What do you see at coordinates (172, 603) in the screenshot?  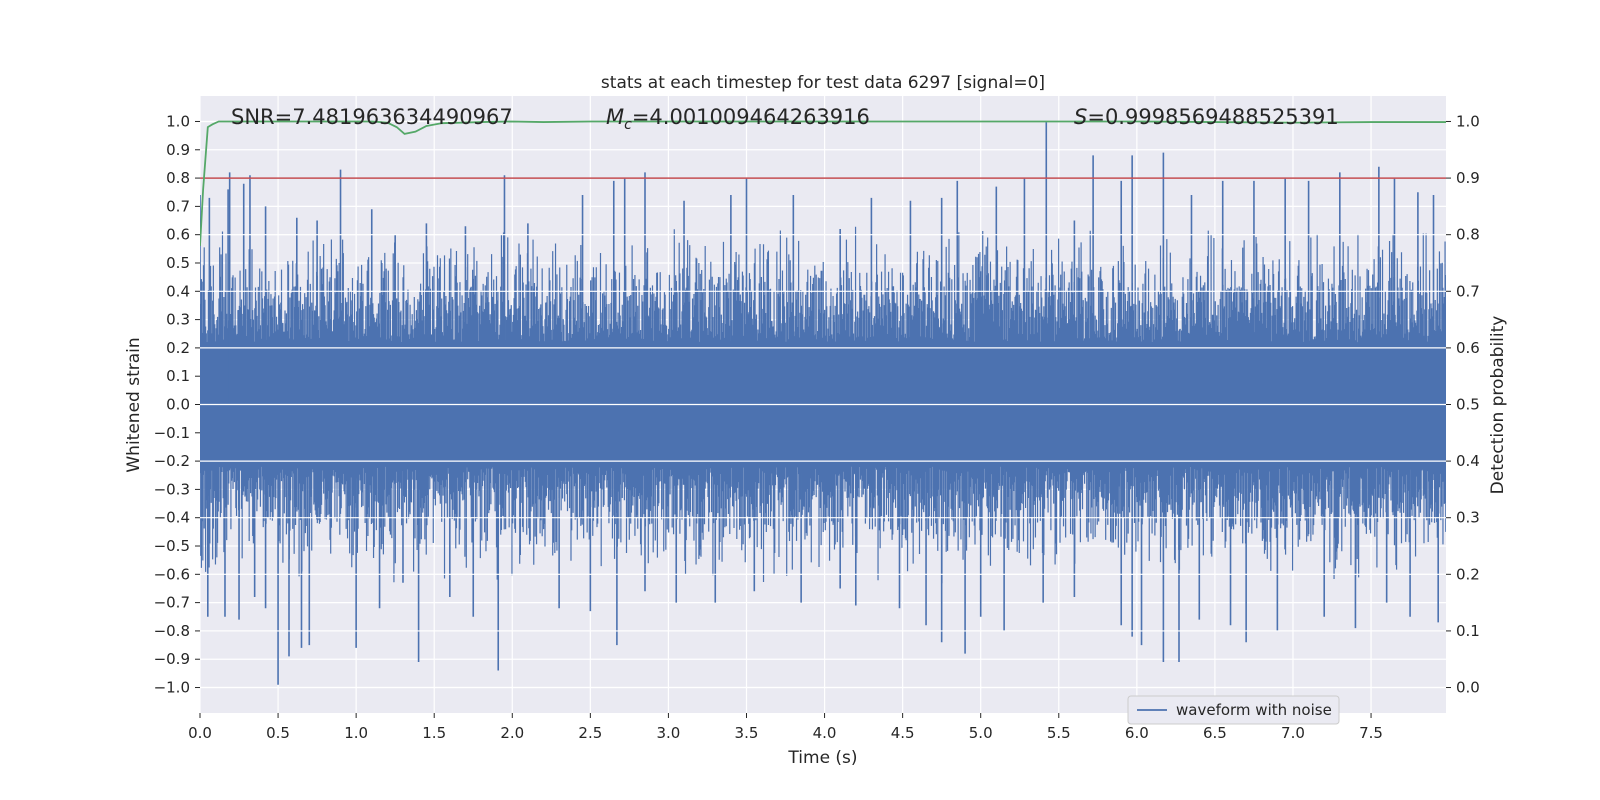 I see `left-y-tick-label: −0.7` at bounding box center [172, 603].